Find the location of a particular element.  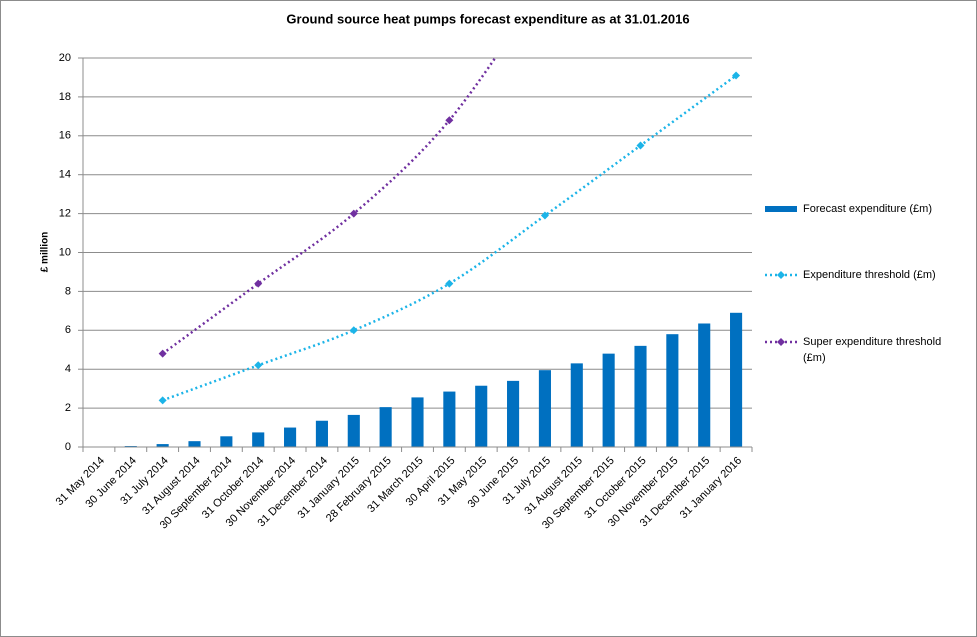

y-axis-label: £ million is located at coordinates (45, 252).